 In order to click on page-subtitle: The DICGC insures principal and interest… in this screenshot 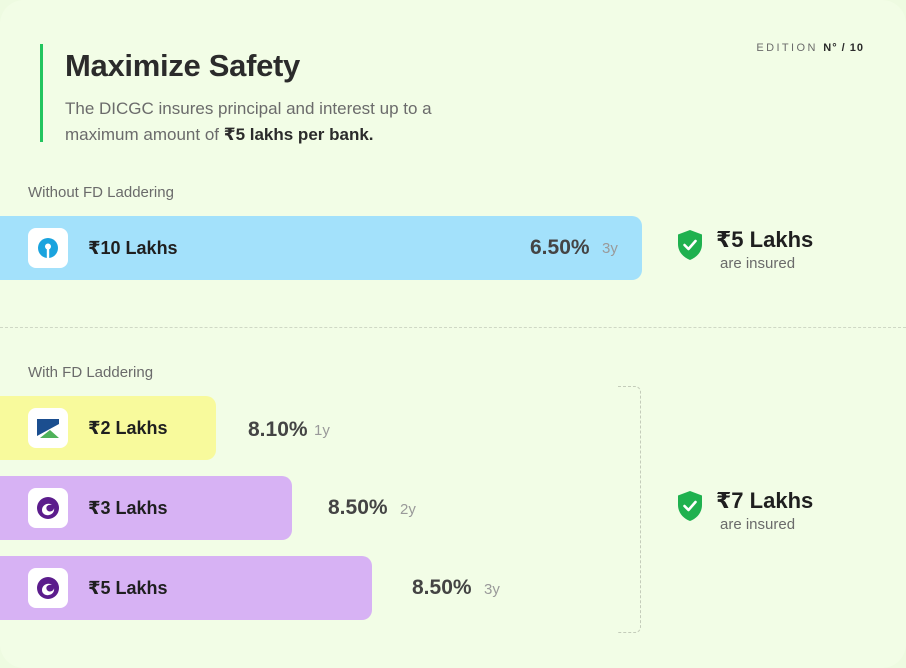, I will do `click(255, 122)`.